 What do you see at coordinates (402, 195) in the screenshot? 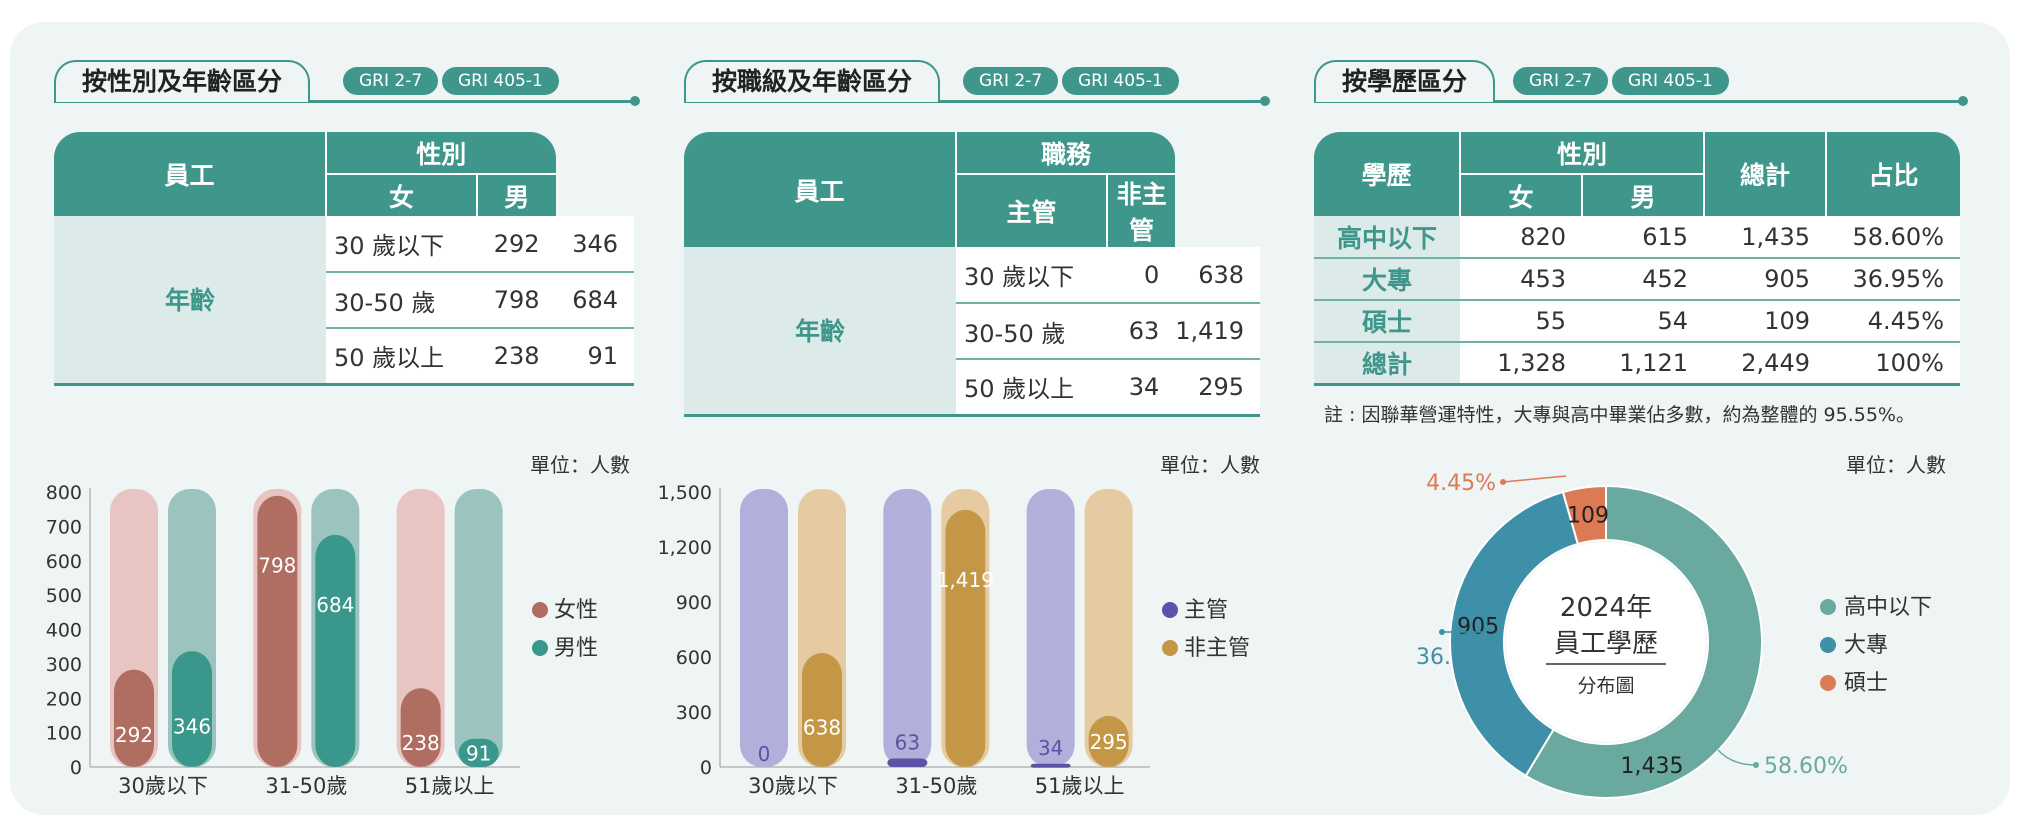
I see `col-header: 女` at bounding box center [402, 195].